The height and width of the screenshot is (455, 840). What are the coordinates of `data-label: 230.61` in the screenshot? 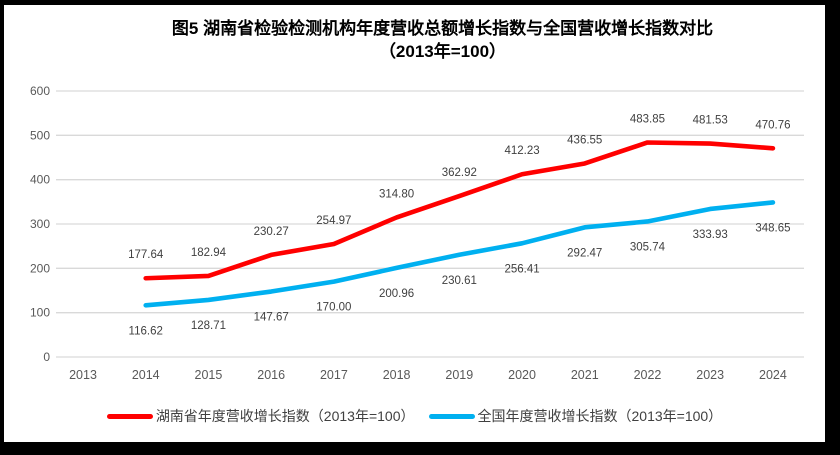 It's located at (459, 281).